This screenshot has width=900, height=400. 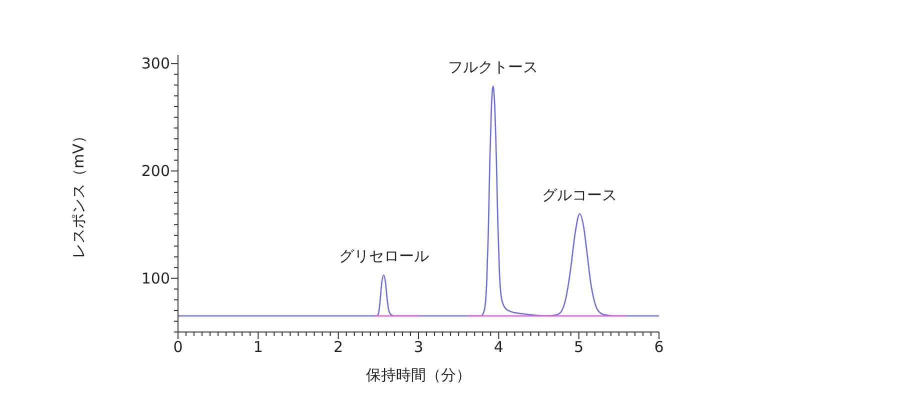 I want to click on x-tick-label: 6, so click(x=659, y=347).